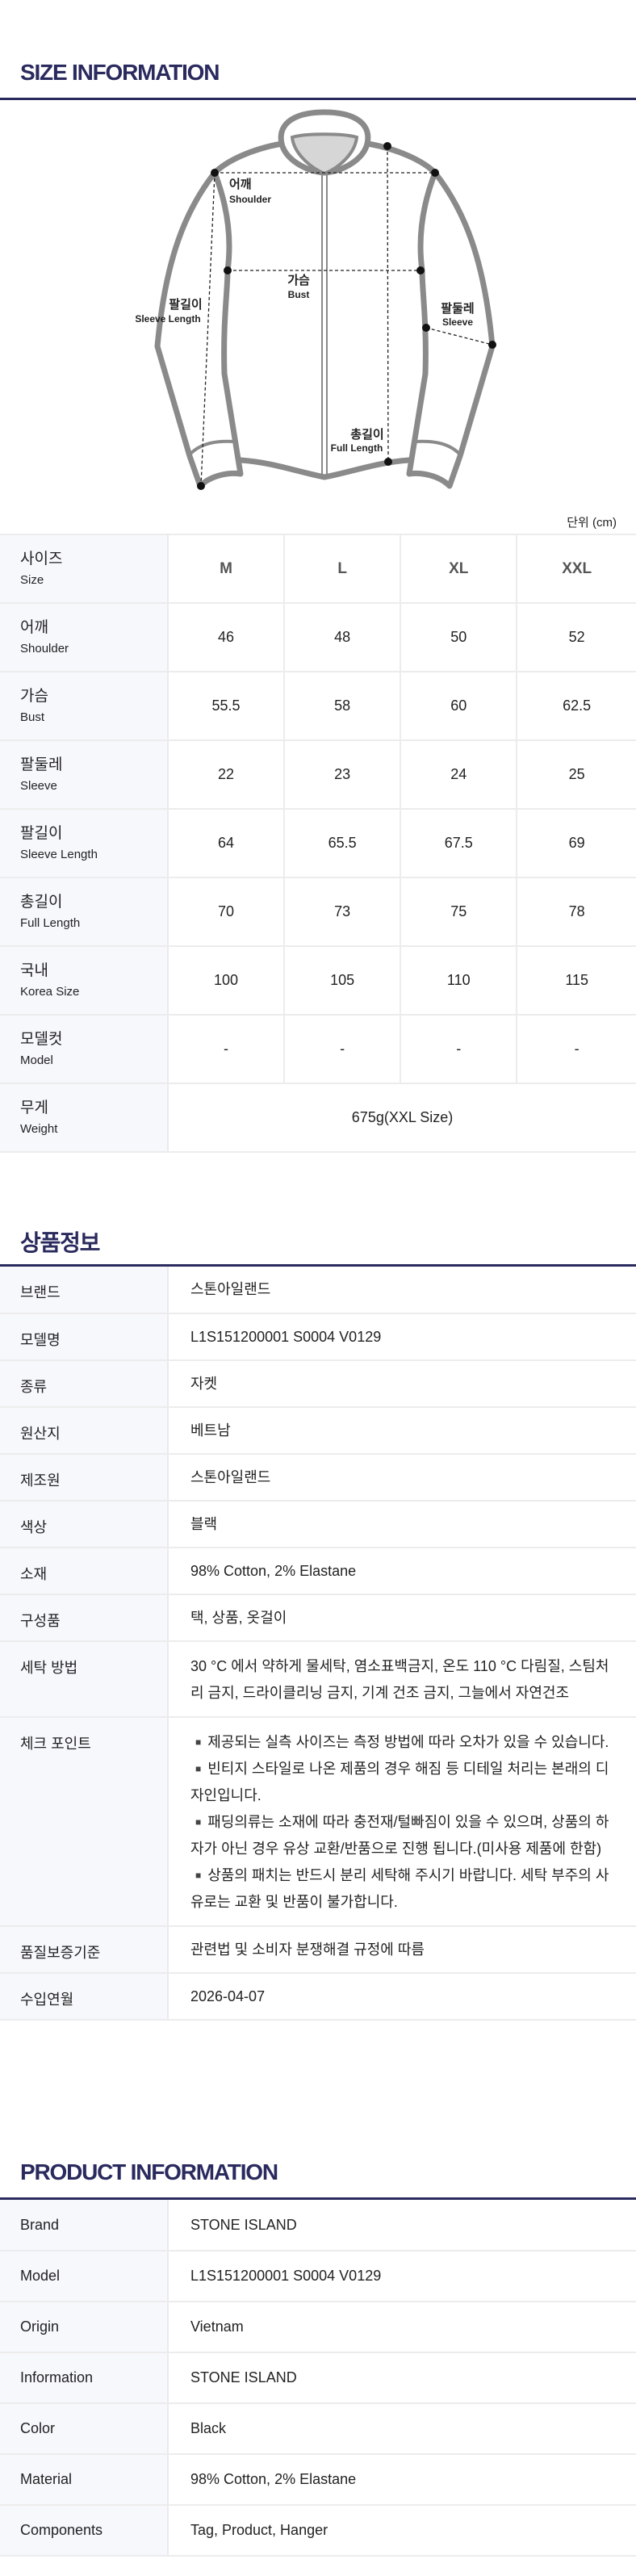 The height and width of the screenshot is (2576, 636). What do you see at coordinates (324, 154) in the screenshot?
I see `neck-inner` at bounding box center [324, 154].